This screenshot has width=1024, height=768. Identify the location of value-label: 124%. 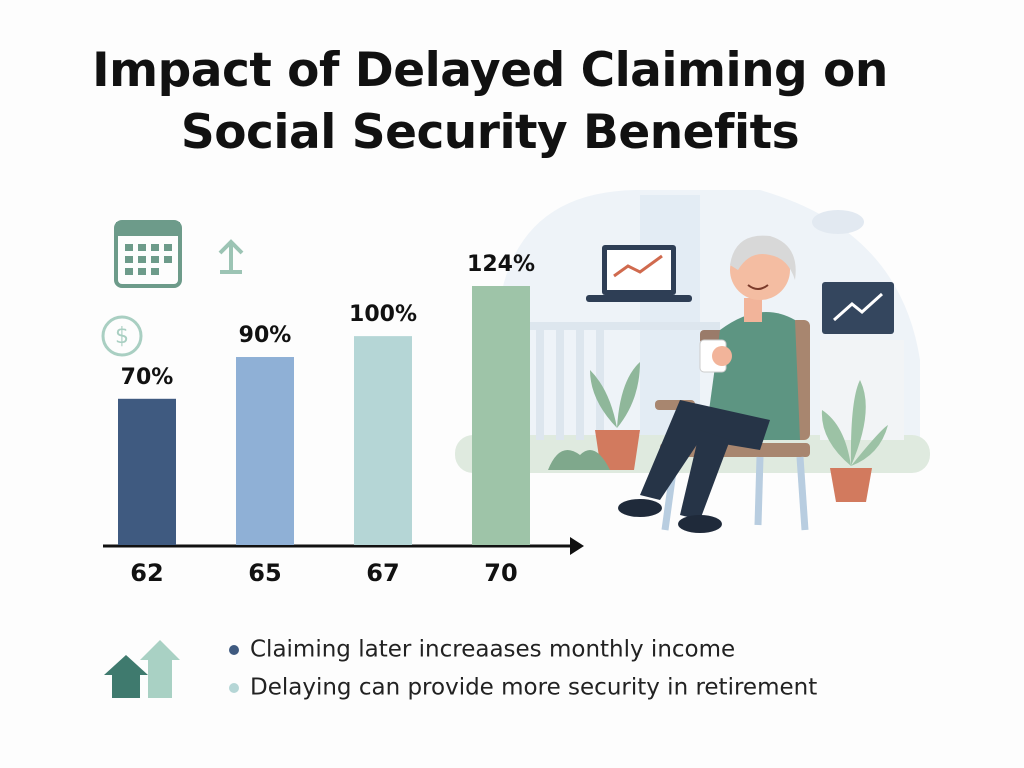
(501, 264).